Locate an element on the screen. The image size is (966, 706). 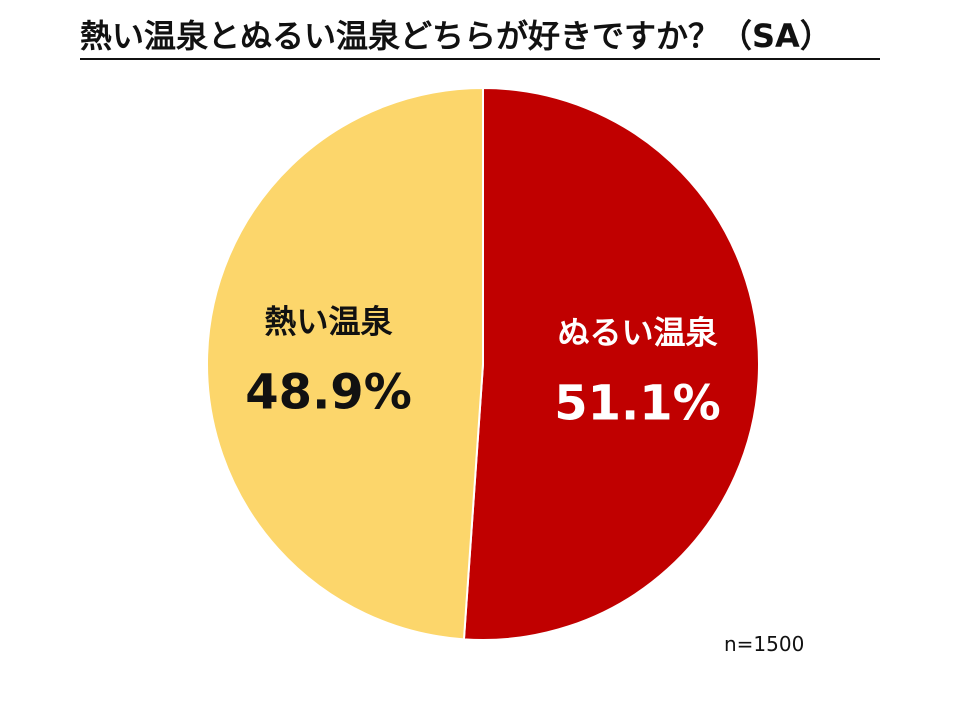
slice-value-0: 51.1% is located at coordinates (637, 403).